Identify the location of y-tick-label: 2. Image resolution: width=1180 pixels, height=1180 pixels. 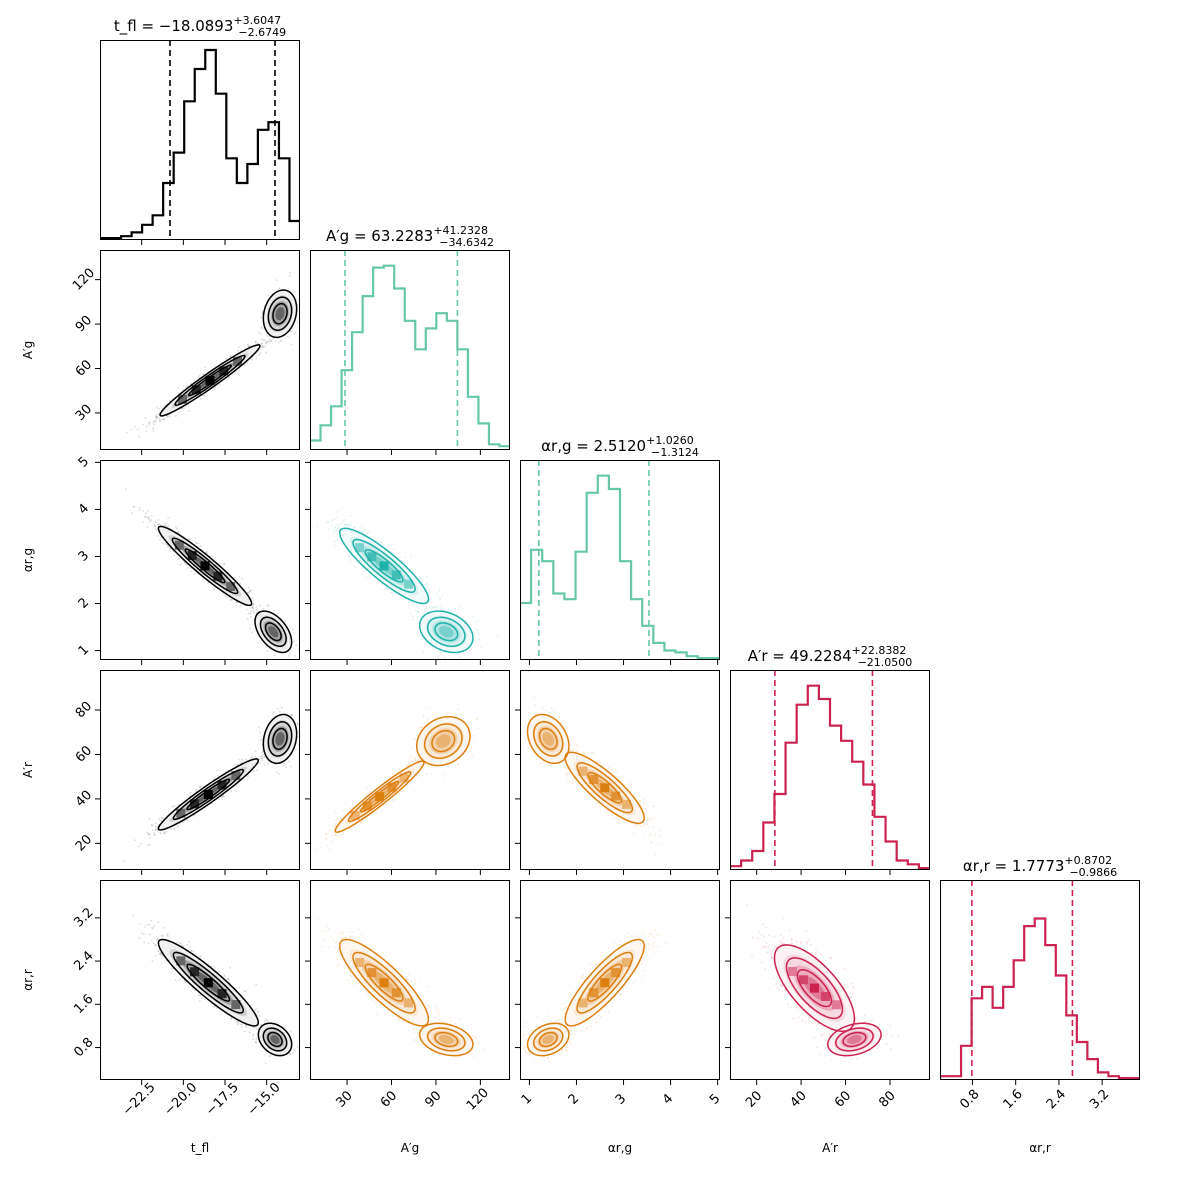
(84, 603).